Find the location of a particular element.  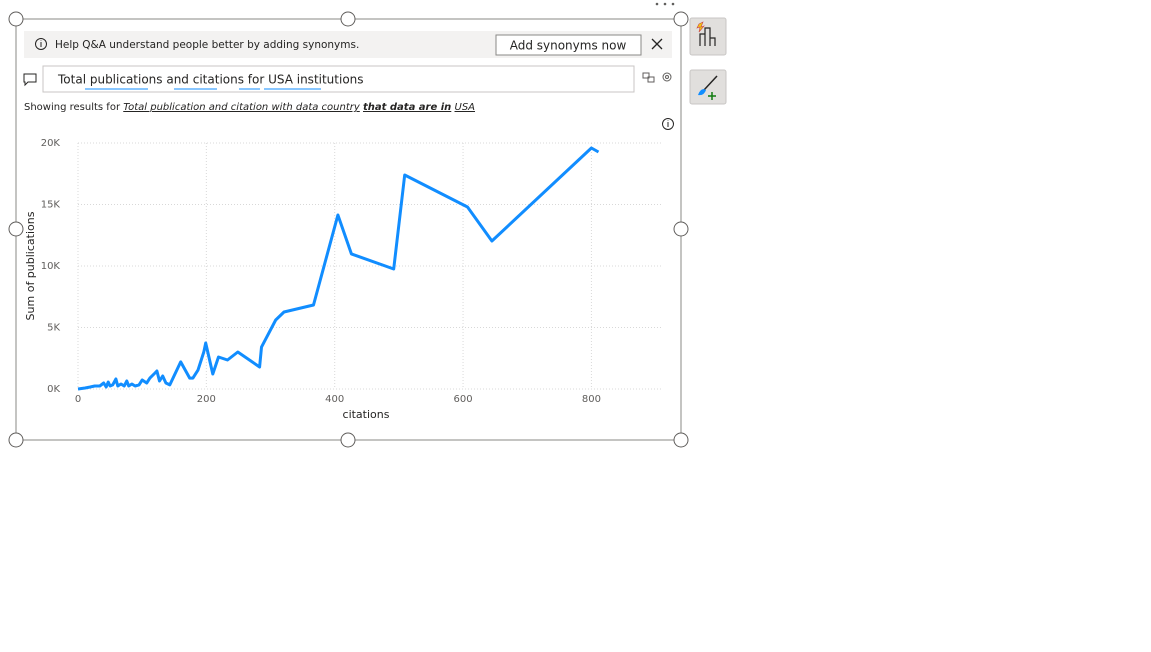

y-tick-label: 0K is located at coordinates (53, 389).